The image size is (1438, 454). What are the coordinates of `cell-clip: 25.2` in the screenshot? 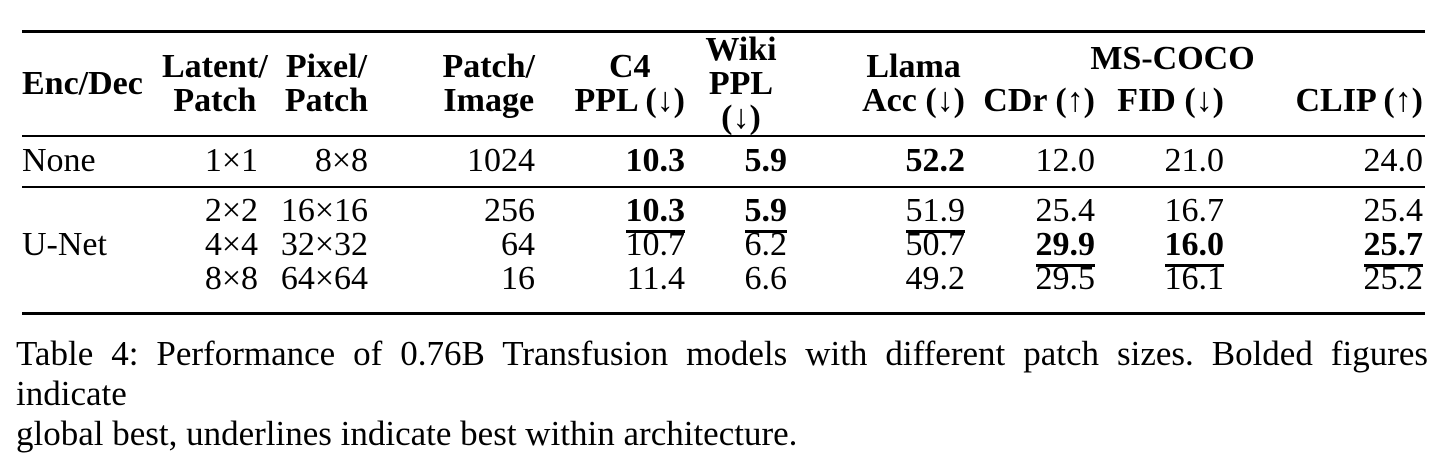 It's located at (1393, 278).